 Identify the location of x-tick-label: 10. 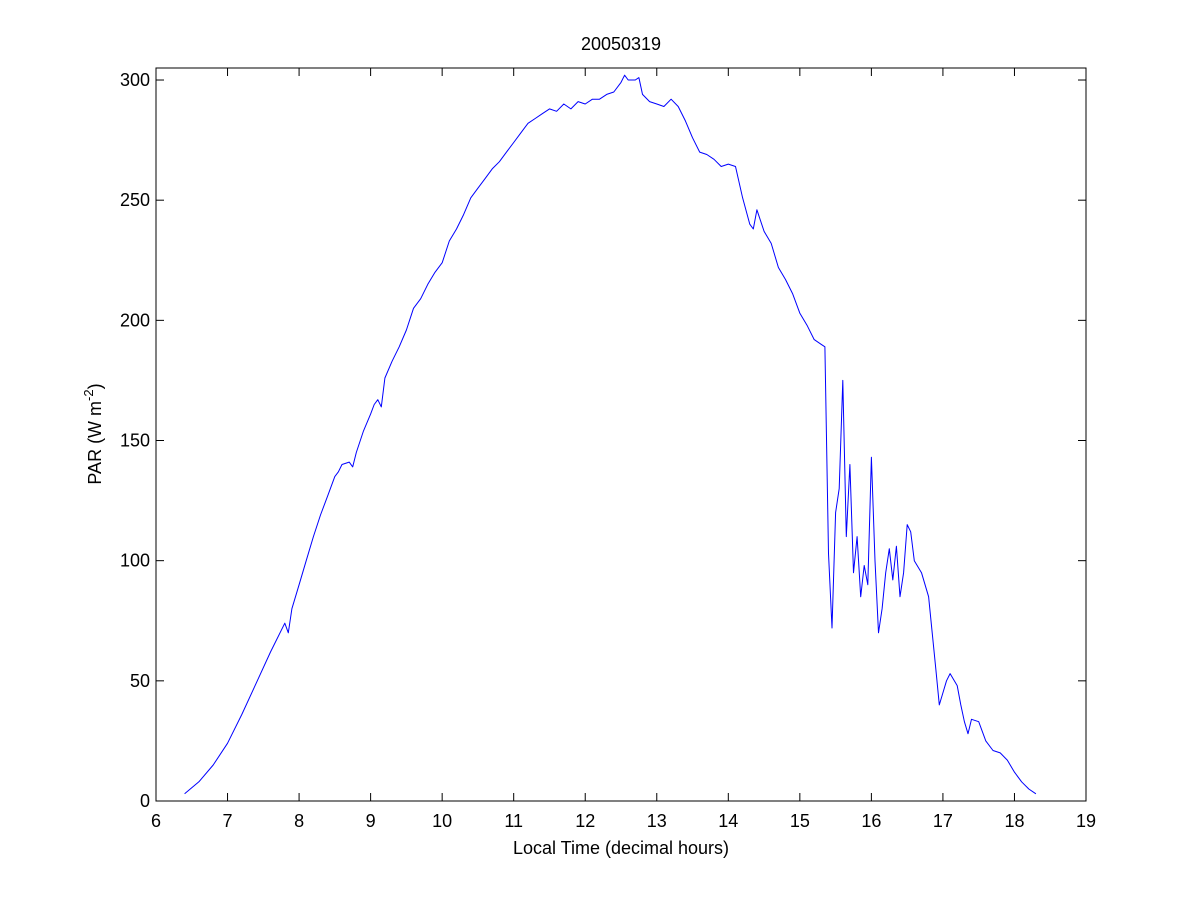
(442, 821).